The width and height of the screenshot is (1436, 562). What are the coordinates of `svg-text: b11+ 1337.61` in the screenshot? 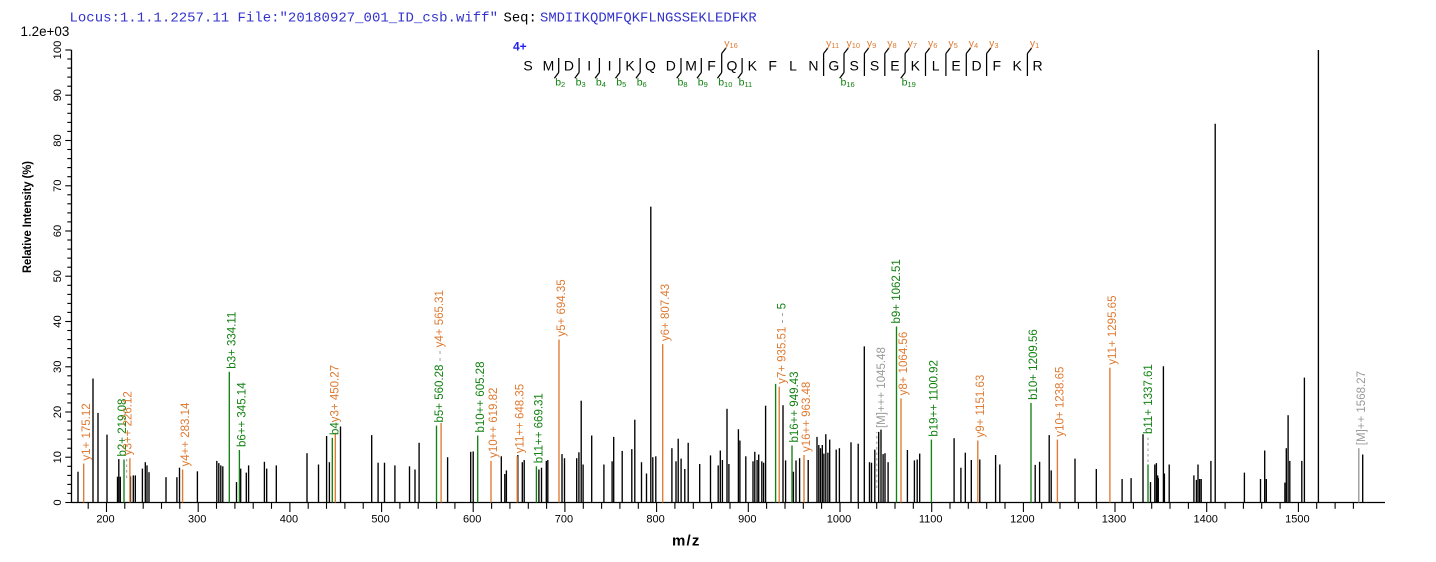 It's located at (1149, 399).